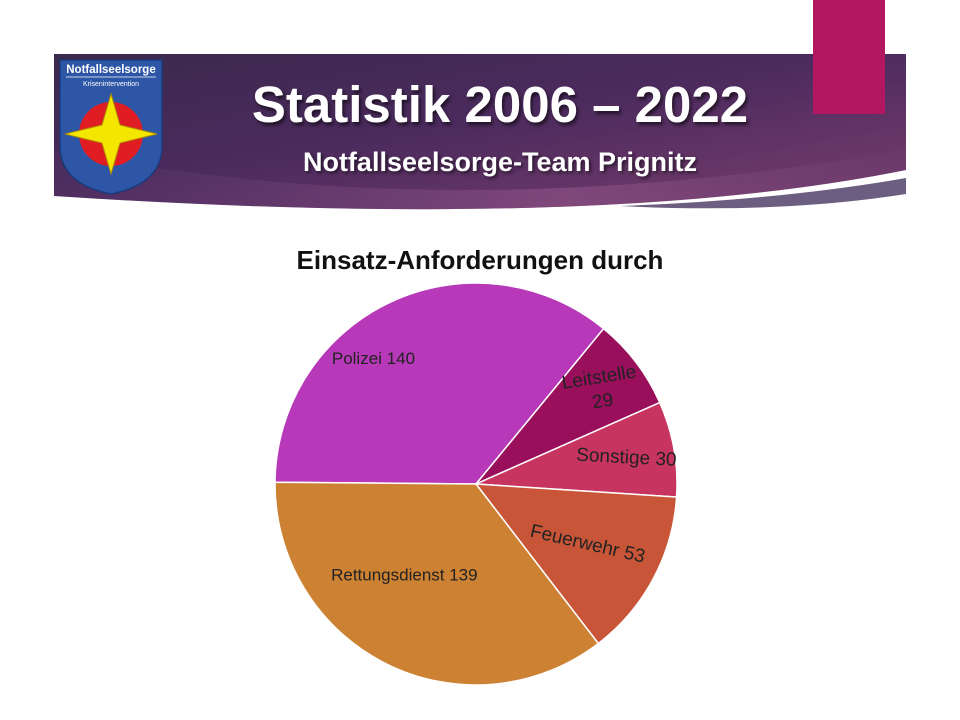 The image size is (960, 720). Describe the element at coordinates (111, 134) in the screenshot. I see `star-emblem-icon` at that location.